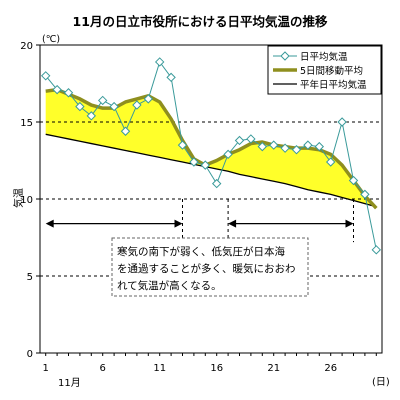  Describe the element at coordinates (381, 382) in the screenshot. I see `x-unit-label: (日)` at that location.